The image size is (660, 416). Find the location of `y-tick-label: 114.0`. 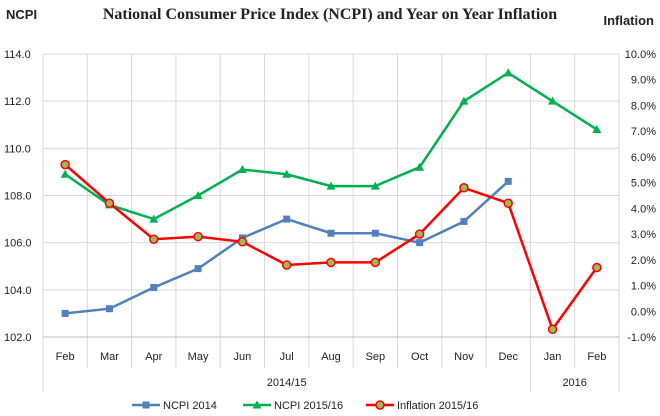

y-tick-label: 114.0 is located at coordinates (17, 55).